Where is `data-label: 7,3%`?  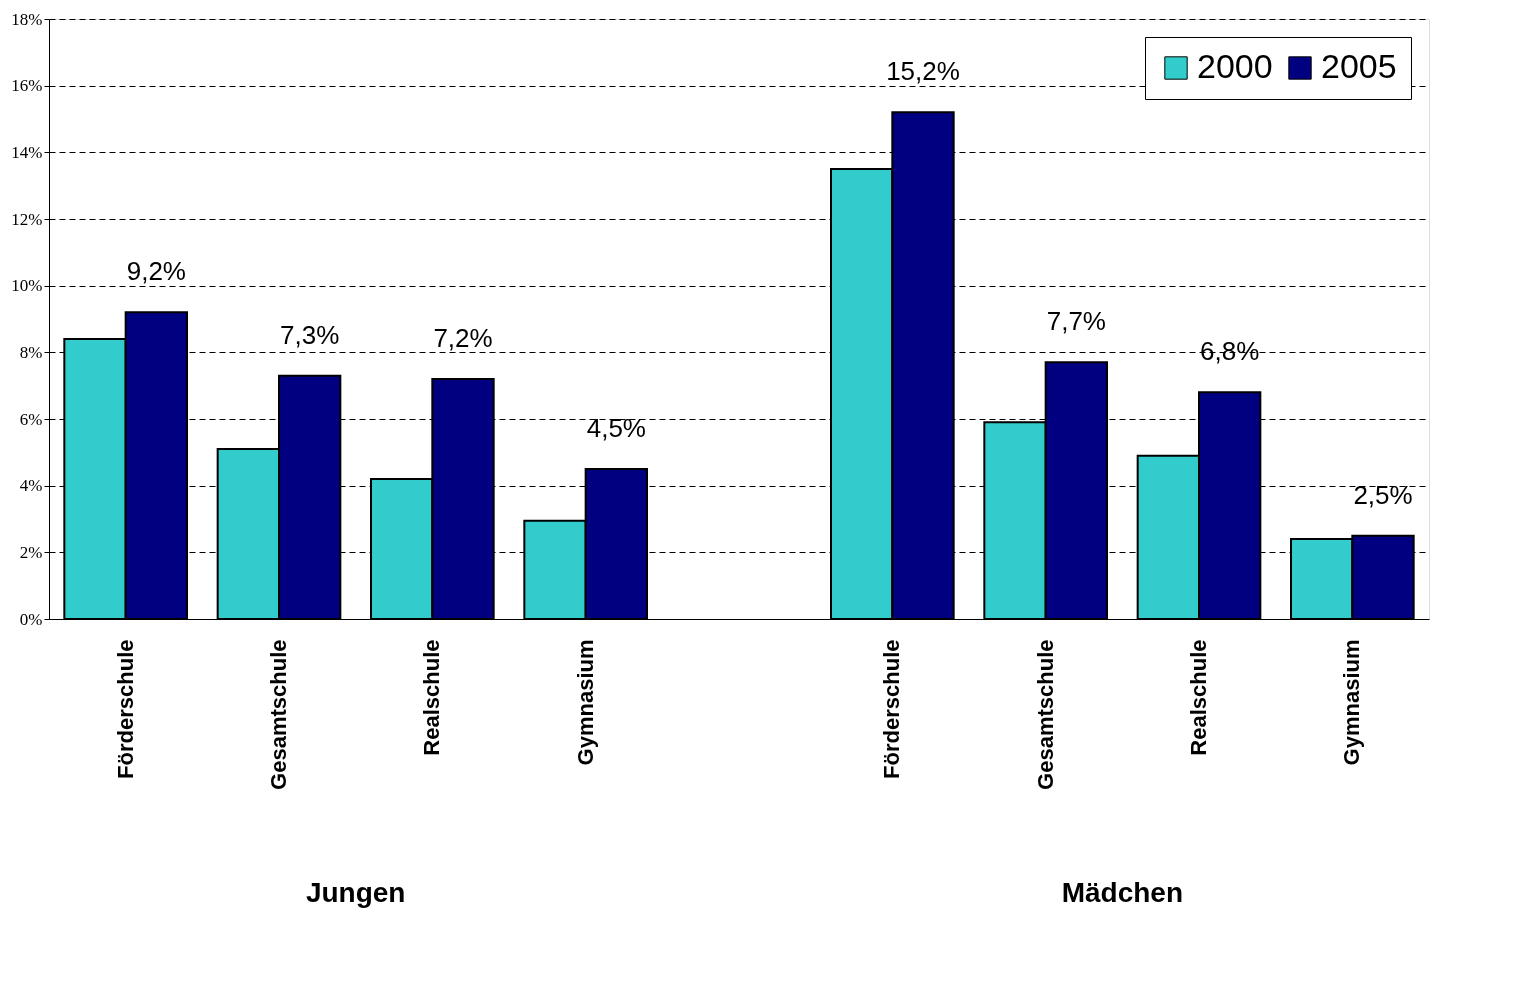 data-label: 7,3% is located at coordinates (310, 334).